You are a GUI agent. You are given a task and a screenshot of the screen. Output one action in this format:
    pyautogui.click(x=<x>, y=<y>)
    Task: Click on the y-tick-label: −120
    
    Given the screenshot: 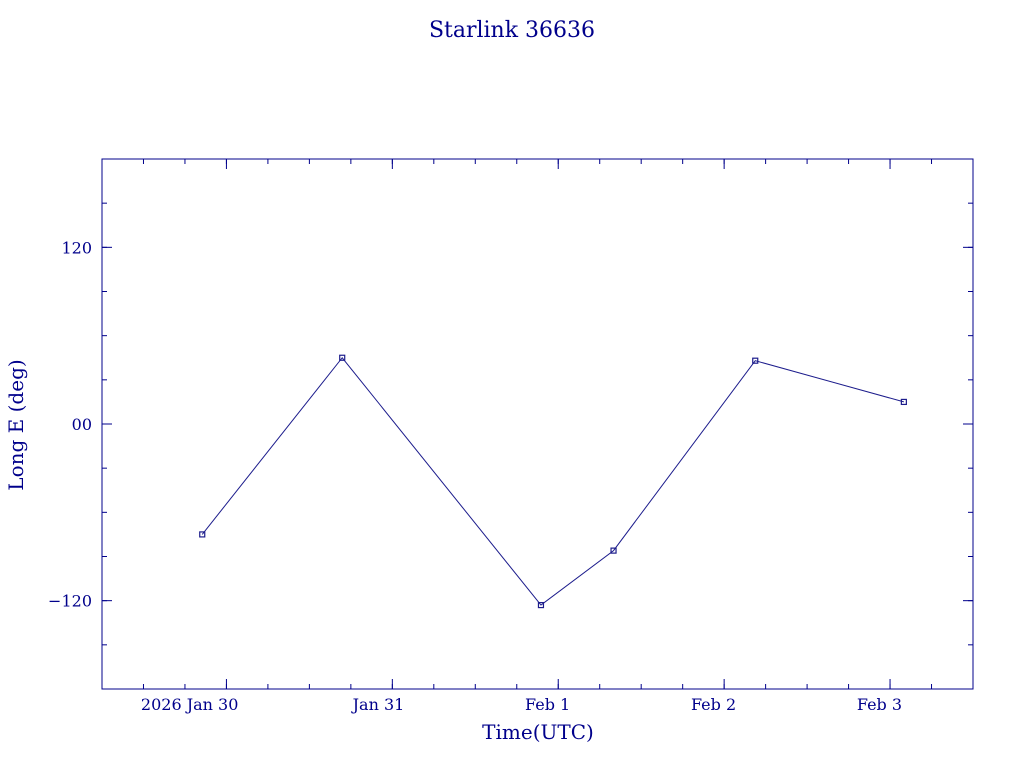 What is the action you would take?
    pyautogui.click(x=70, y=601)
    